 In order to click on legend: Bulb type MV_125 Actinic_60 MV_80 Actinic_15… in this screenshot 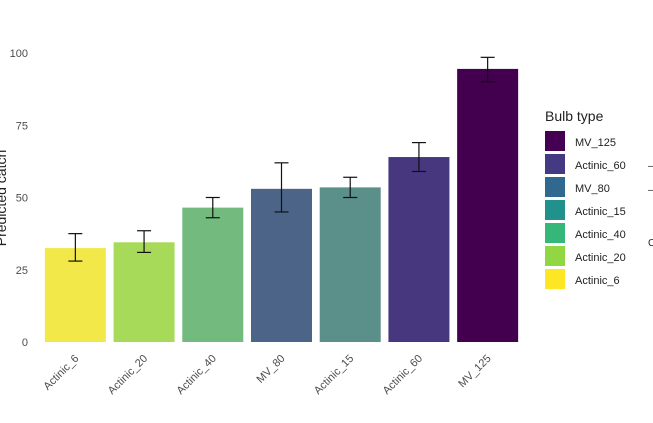, I will do `click(585, 198)`.